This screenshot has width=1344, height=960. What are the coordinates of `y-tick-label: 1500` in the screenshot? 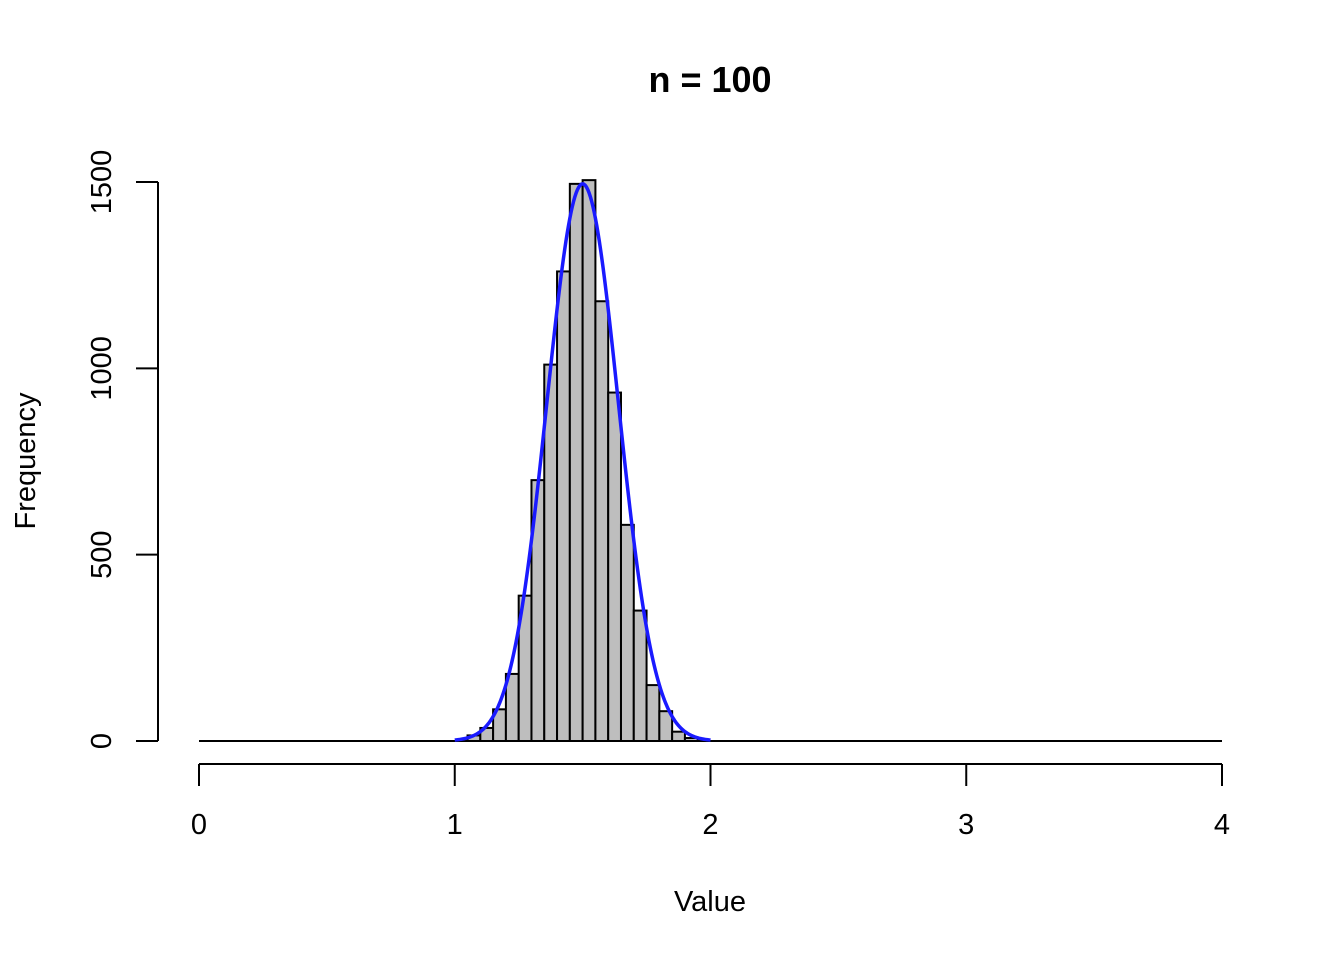 It's located at (102, 182).